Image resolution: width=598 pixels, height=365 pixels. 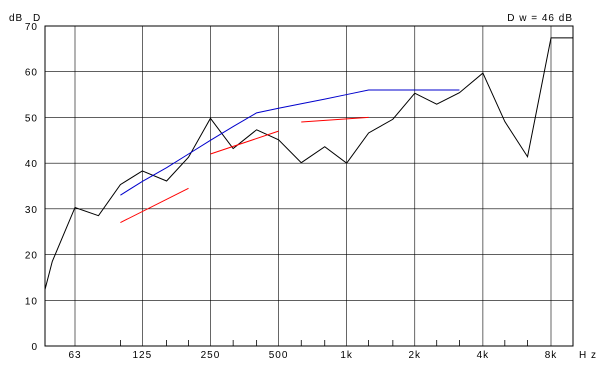 What do you see at coordinates (31, 210) in the screenshot?
I see `y-tick-label: 30` at bounding box center [31, 210].